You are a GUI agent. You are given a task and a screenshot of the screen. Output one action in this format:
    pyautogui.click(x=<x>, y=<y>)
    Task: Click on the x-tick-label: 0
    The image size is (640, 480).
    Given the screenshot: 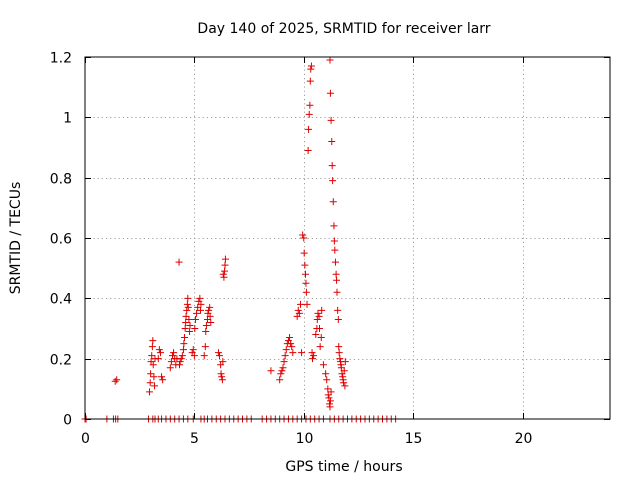 What is the action you would take?
    pyautogui.click(x=85, y=439)
    